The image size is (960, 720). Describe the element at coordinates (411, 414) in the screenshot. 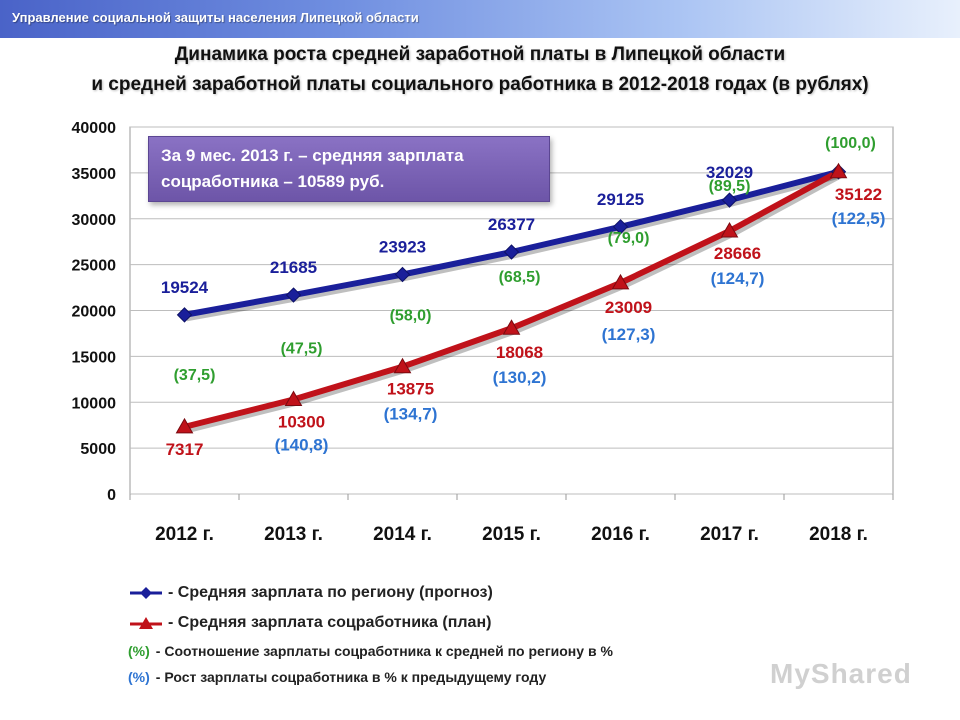

I see `growth-label: (134,7)` at that location.